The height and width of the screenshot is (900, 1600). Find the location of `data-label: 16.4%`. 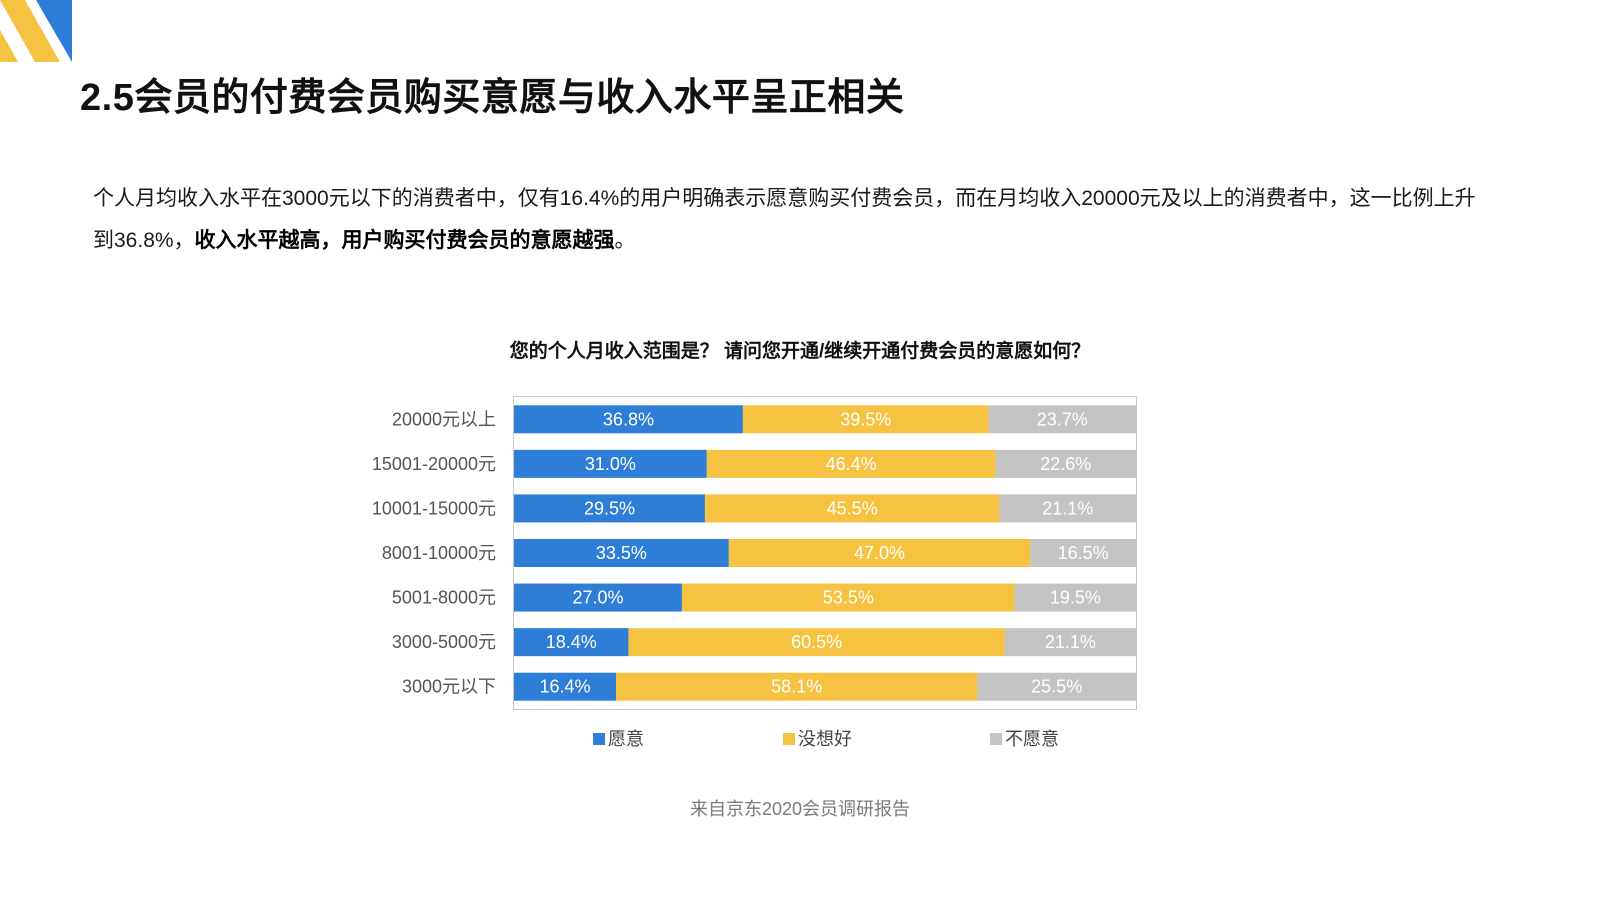

data-label: 16.4% is located at coordinates (564, 687).